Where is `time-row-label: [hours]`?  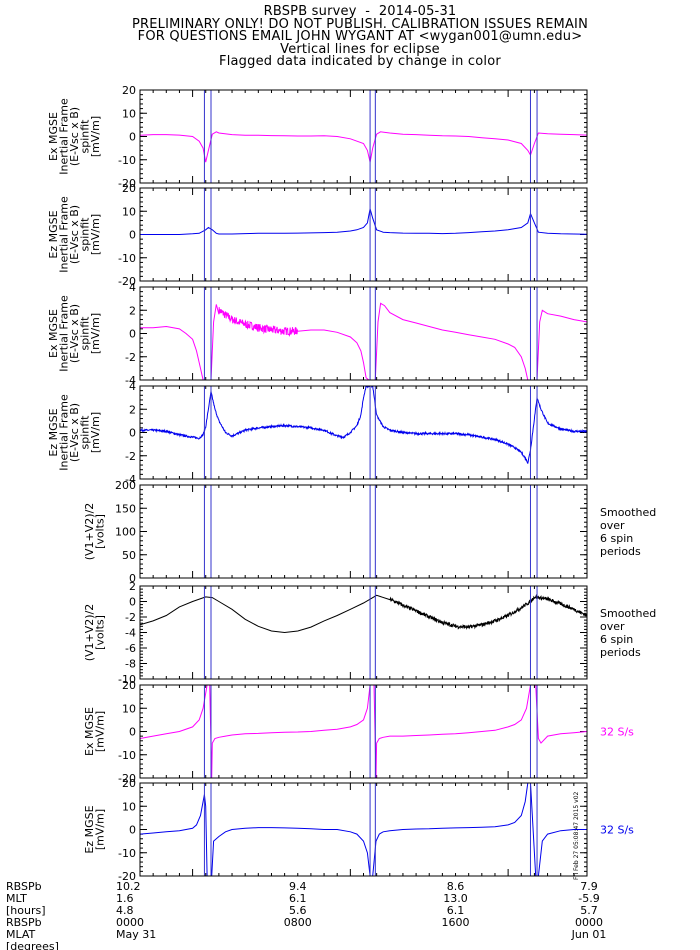 time-row-label: [hours] is located at coordinates (26, 910).